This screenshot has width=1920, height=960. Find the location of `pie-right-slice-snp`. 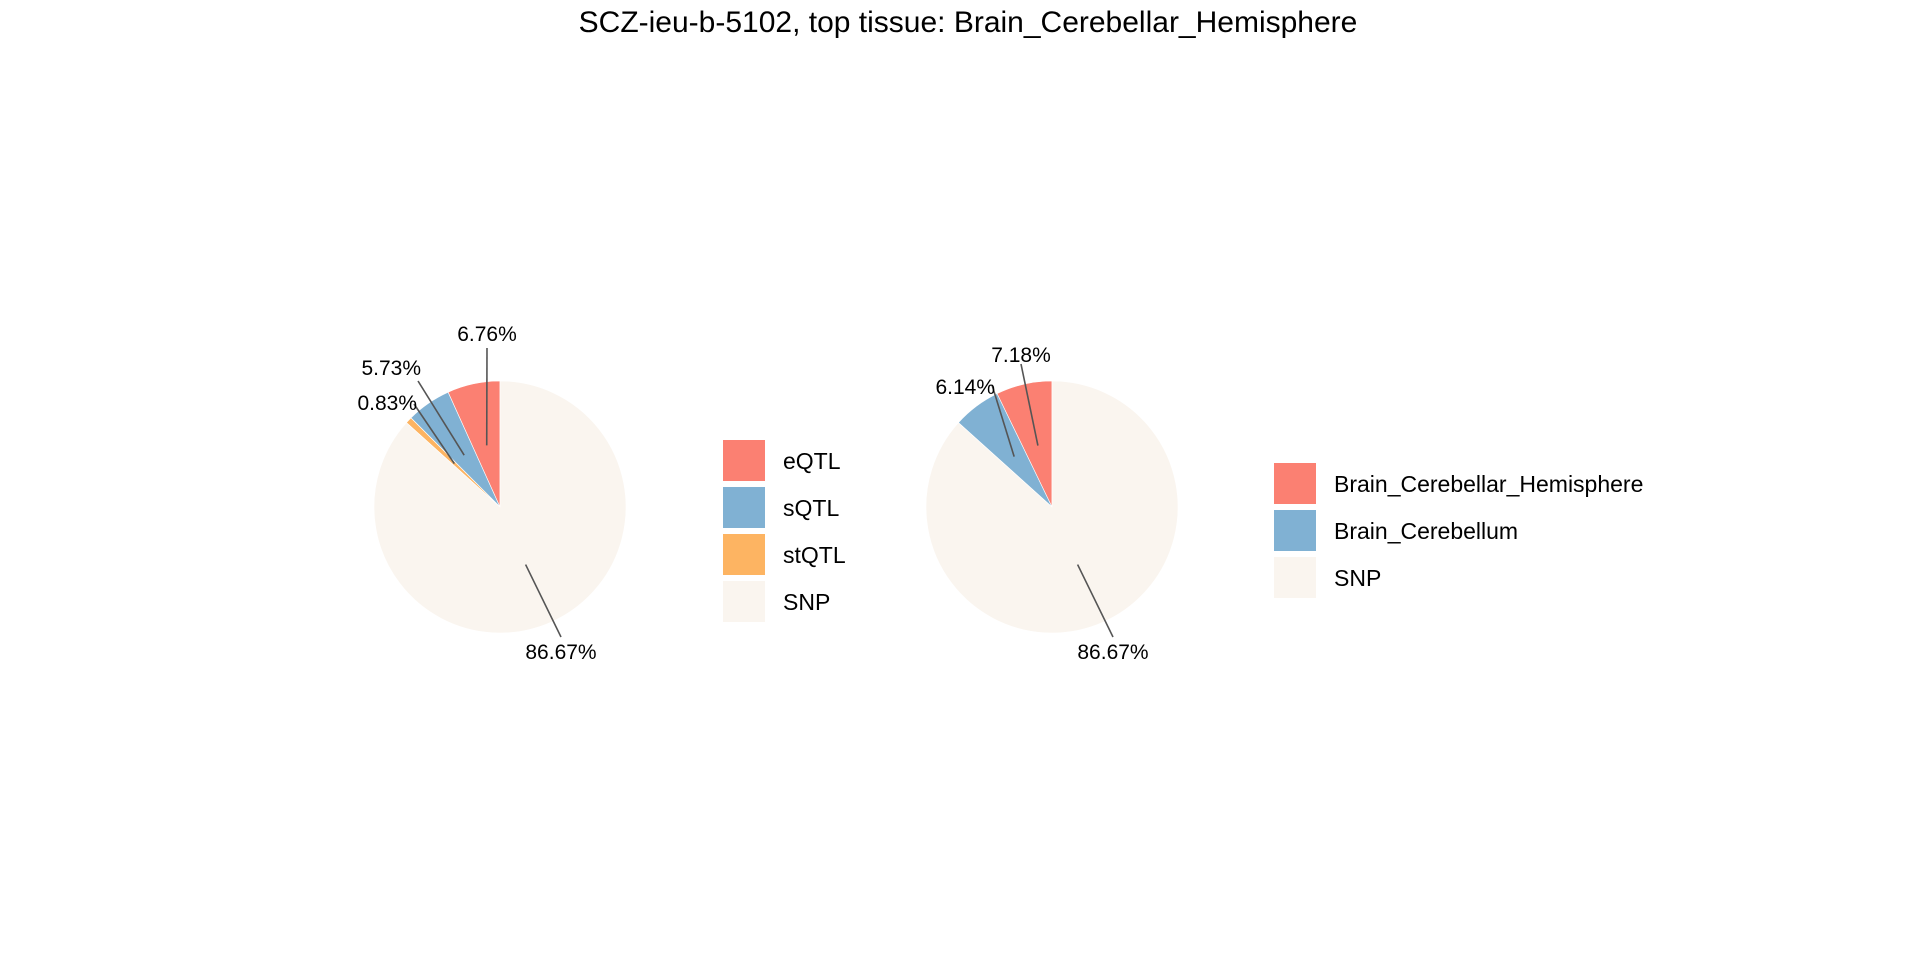

pie-right-slice-snp is located at coordinates (1052, 507).